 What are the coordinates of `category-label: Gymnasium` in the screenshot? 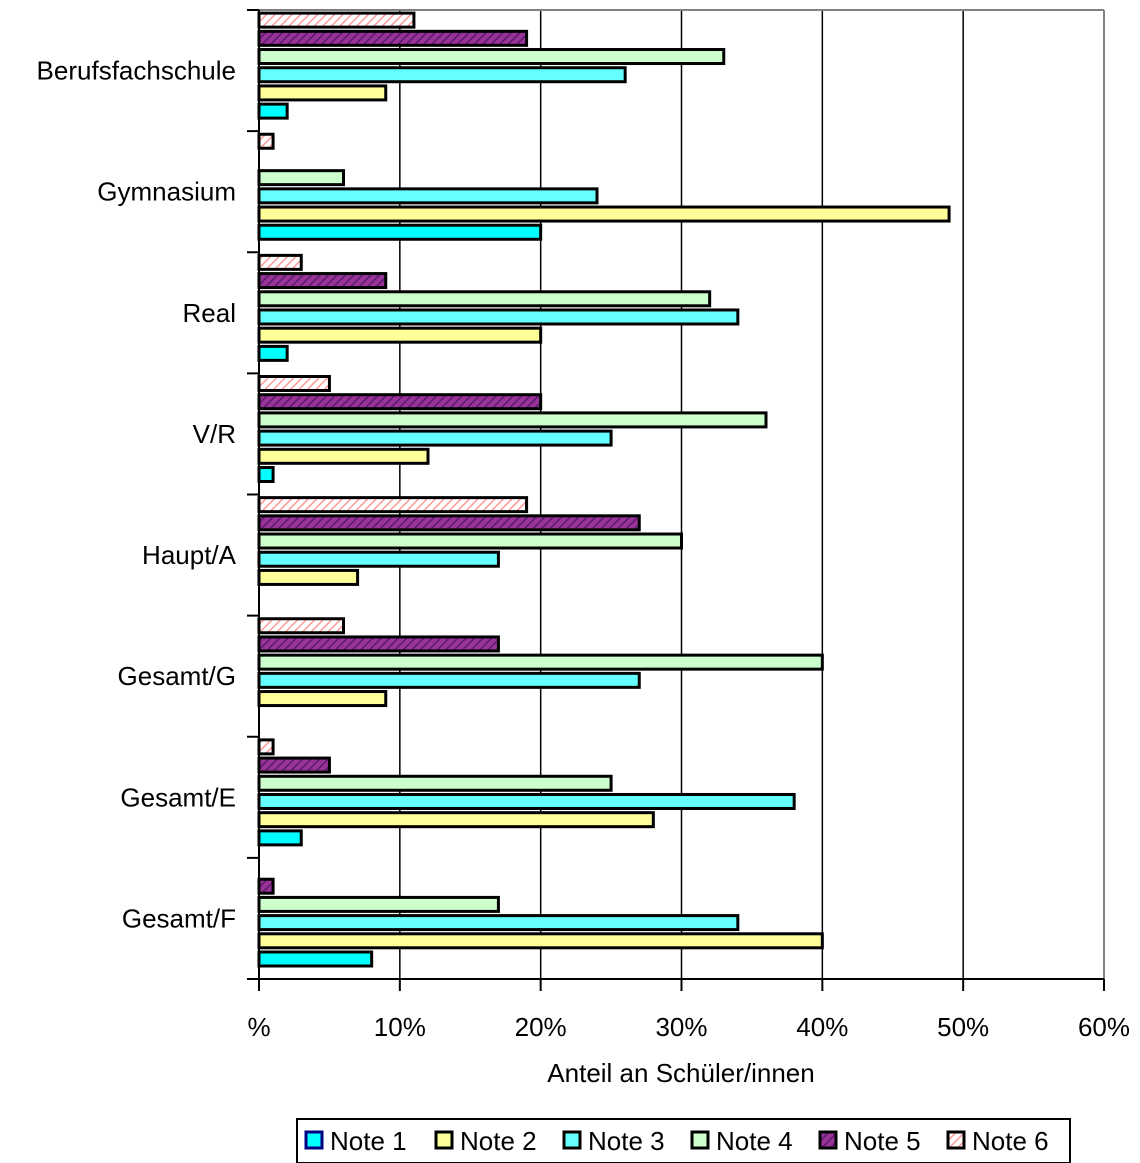 It's located at (166, 192).